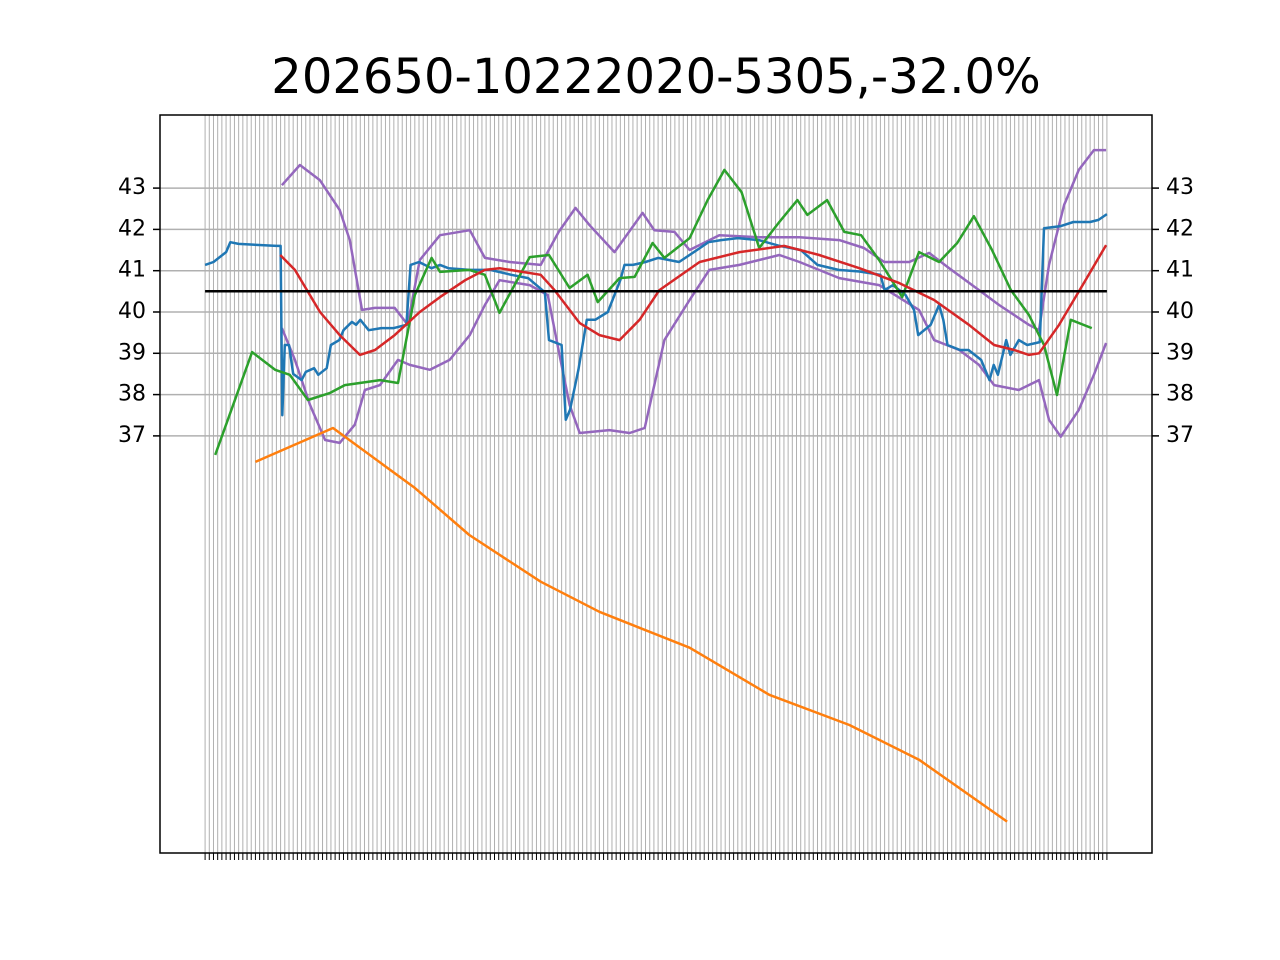 Image resolution: width=1280 pixels, height=960 pixels. What do you see at coordinates (132, 311) in the screenshot?
I see `y-tick-label: 40` at bounding box center [132, 311].